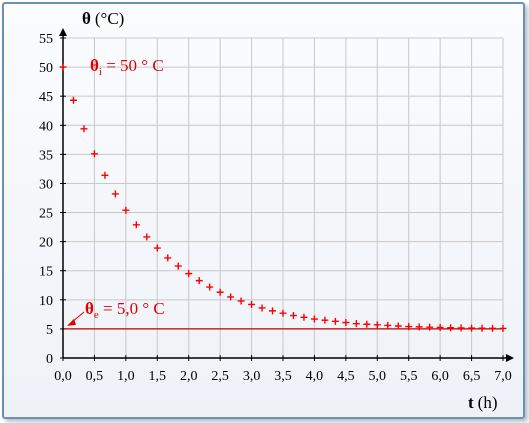 The image size is (529, 423). Describe the element at coordinates (46, 184) in the screenshot. I see `y-tick-label: 30` at that location.